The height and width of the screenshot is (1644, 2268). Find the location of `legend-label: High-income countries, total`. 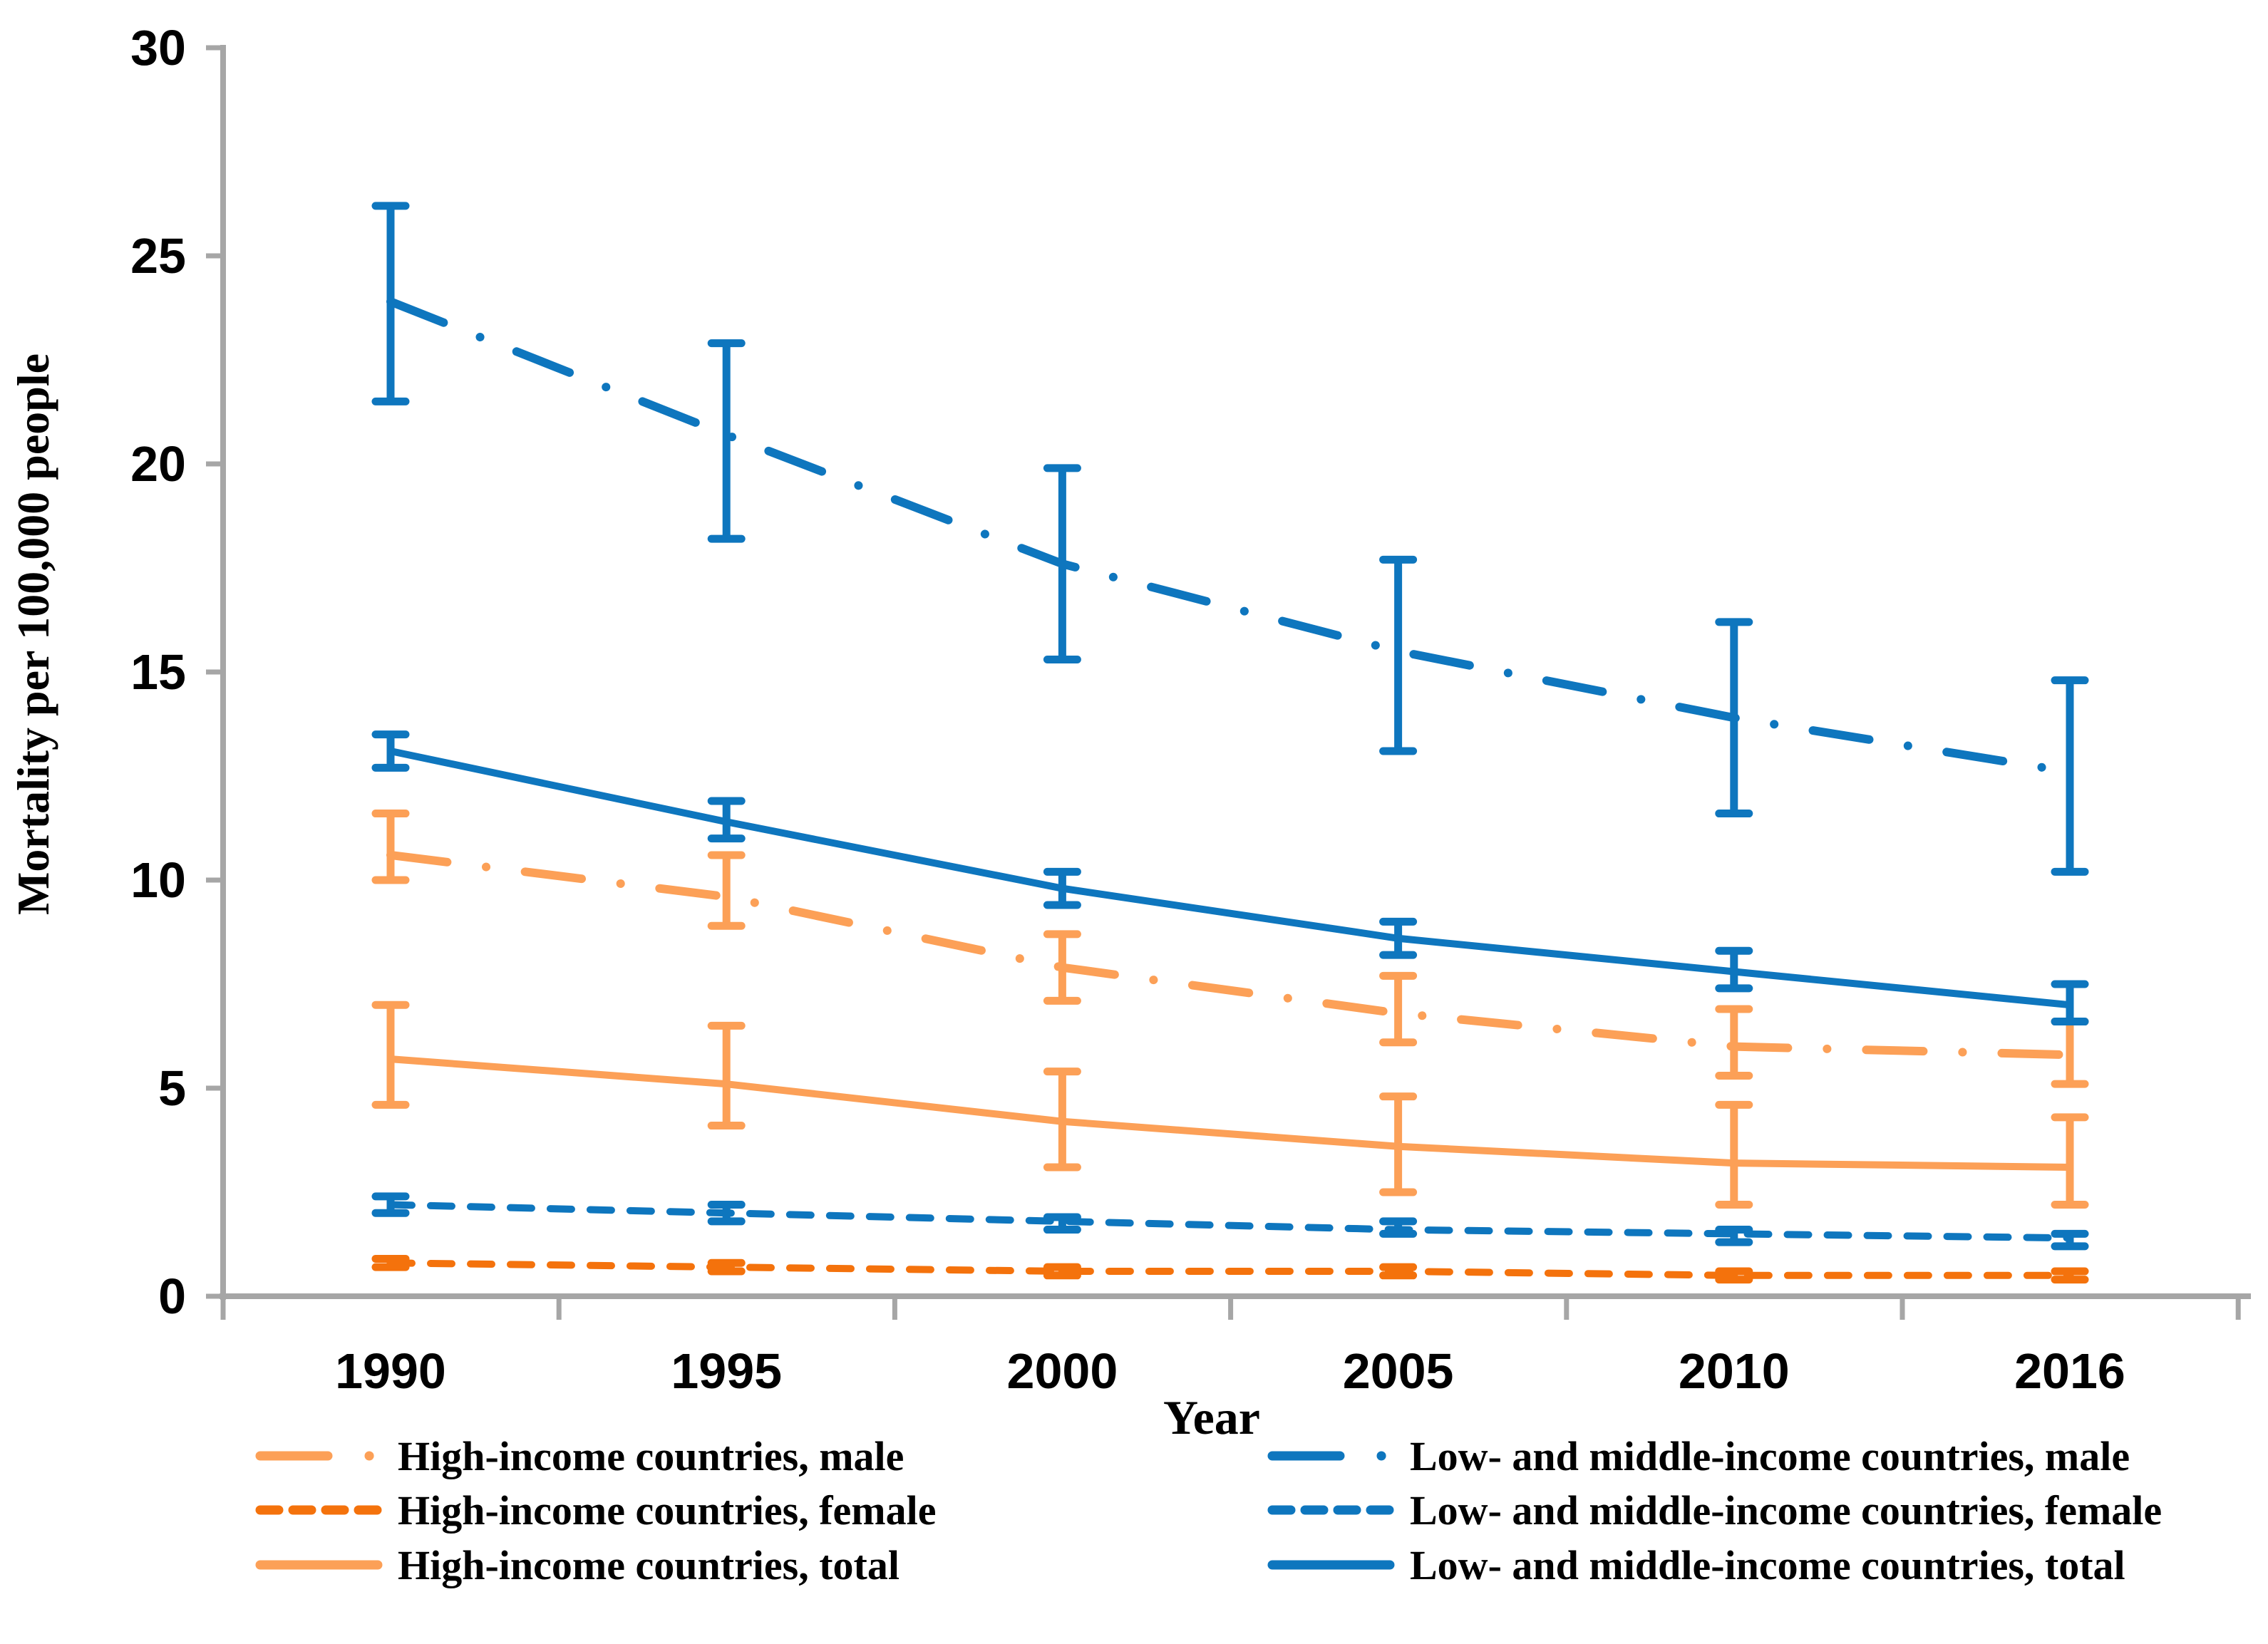

legend-label: High-income countries, total is located at coordinates (649, 1565).